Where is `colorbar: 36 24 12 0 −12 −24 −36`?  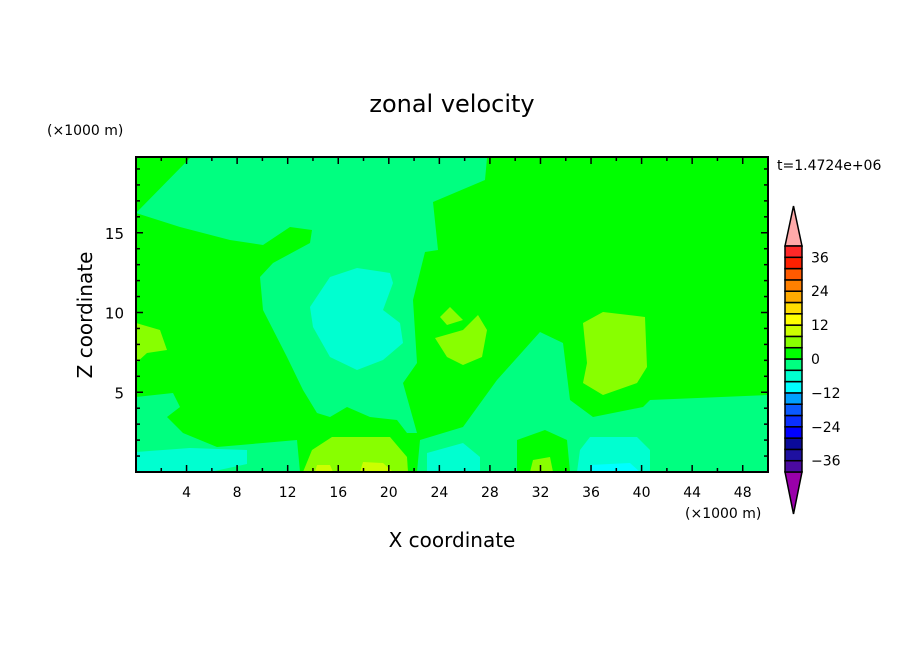
colorbar: 36 24 12 0 −12 −24 −36 is located at coordinates (812, 360).